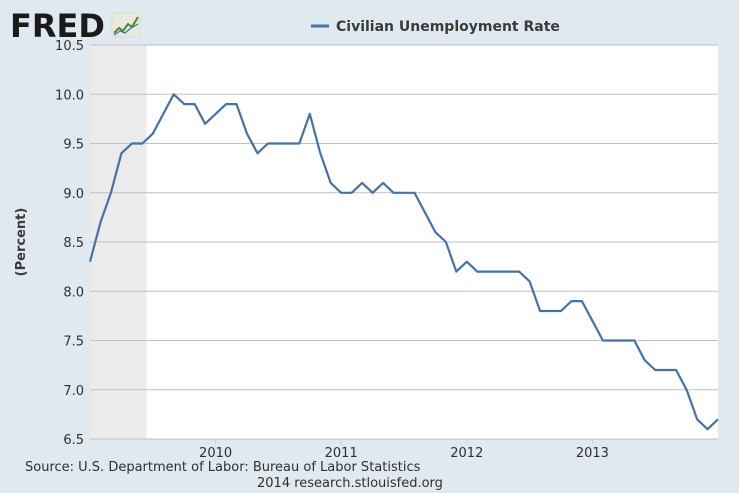 The height and width of the screenshot is (493, 739). What do you see at coordinates (73, 243) in the screenshot?
I see `y-tick-label: 8.5` at bounding box center [73, 243].